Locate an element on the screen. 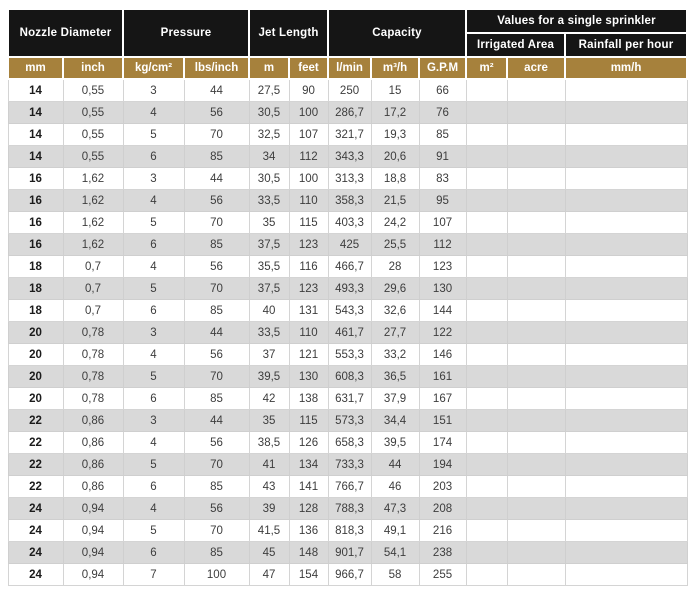  table-row: 24 0,94 5 70 41,5 136 818,3 49,1 216 is located at coordinates (347, 530).